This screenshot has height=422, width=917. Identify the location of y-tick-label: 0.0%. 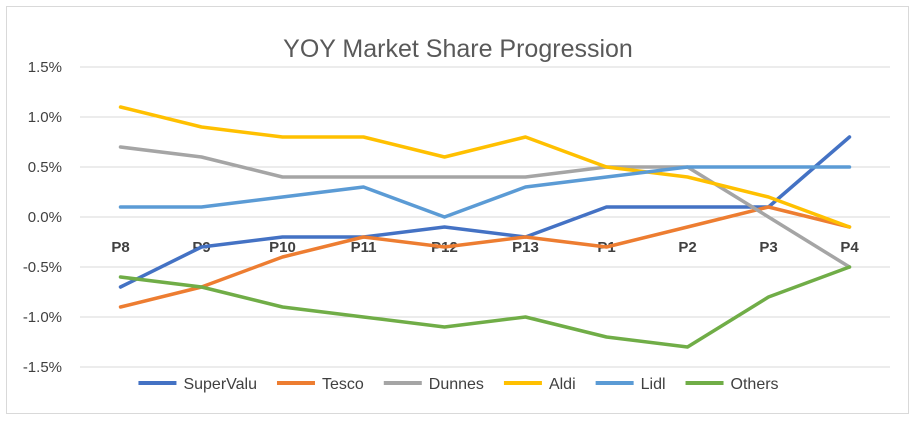
(45, 217).